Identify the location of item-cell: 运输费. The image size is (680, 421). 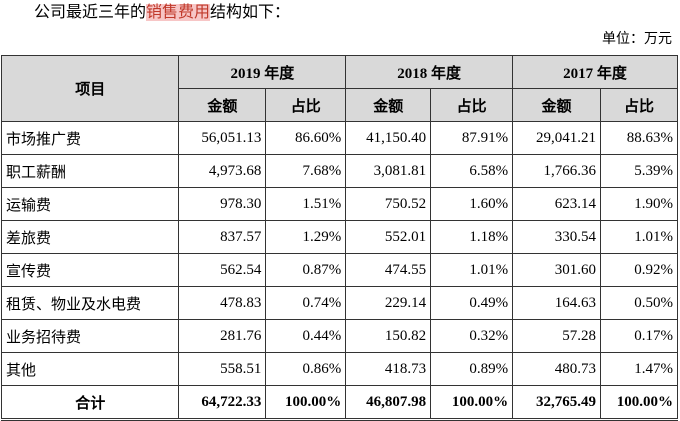
(90, 204).